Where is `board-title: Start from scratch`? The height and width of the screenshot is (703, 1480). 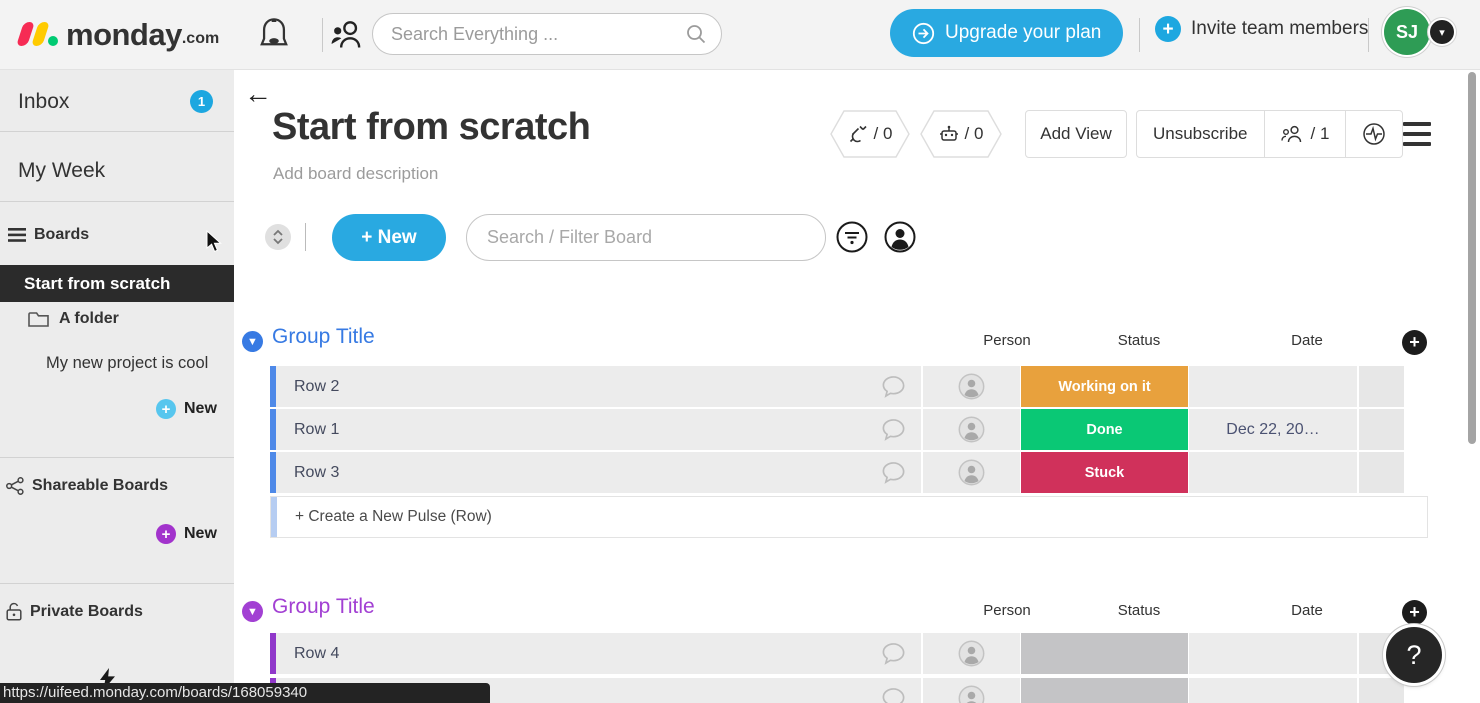 board-title: Start from scratch is located at coordinates (431, 127).